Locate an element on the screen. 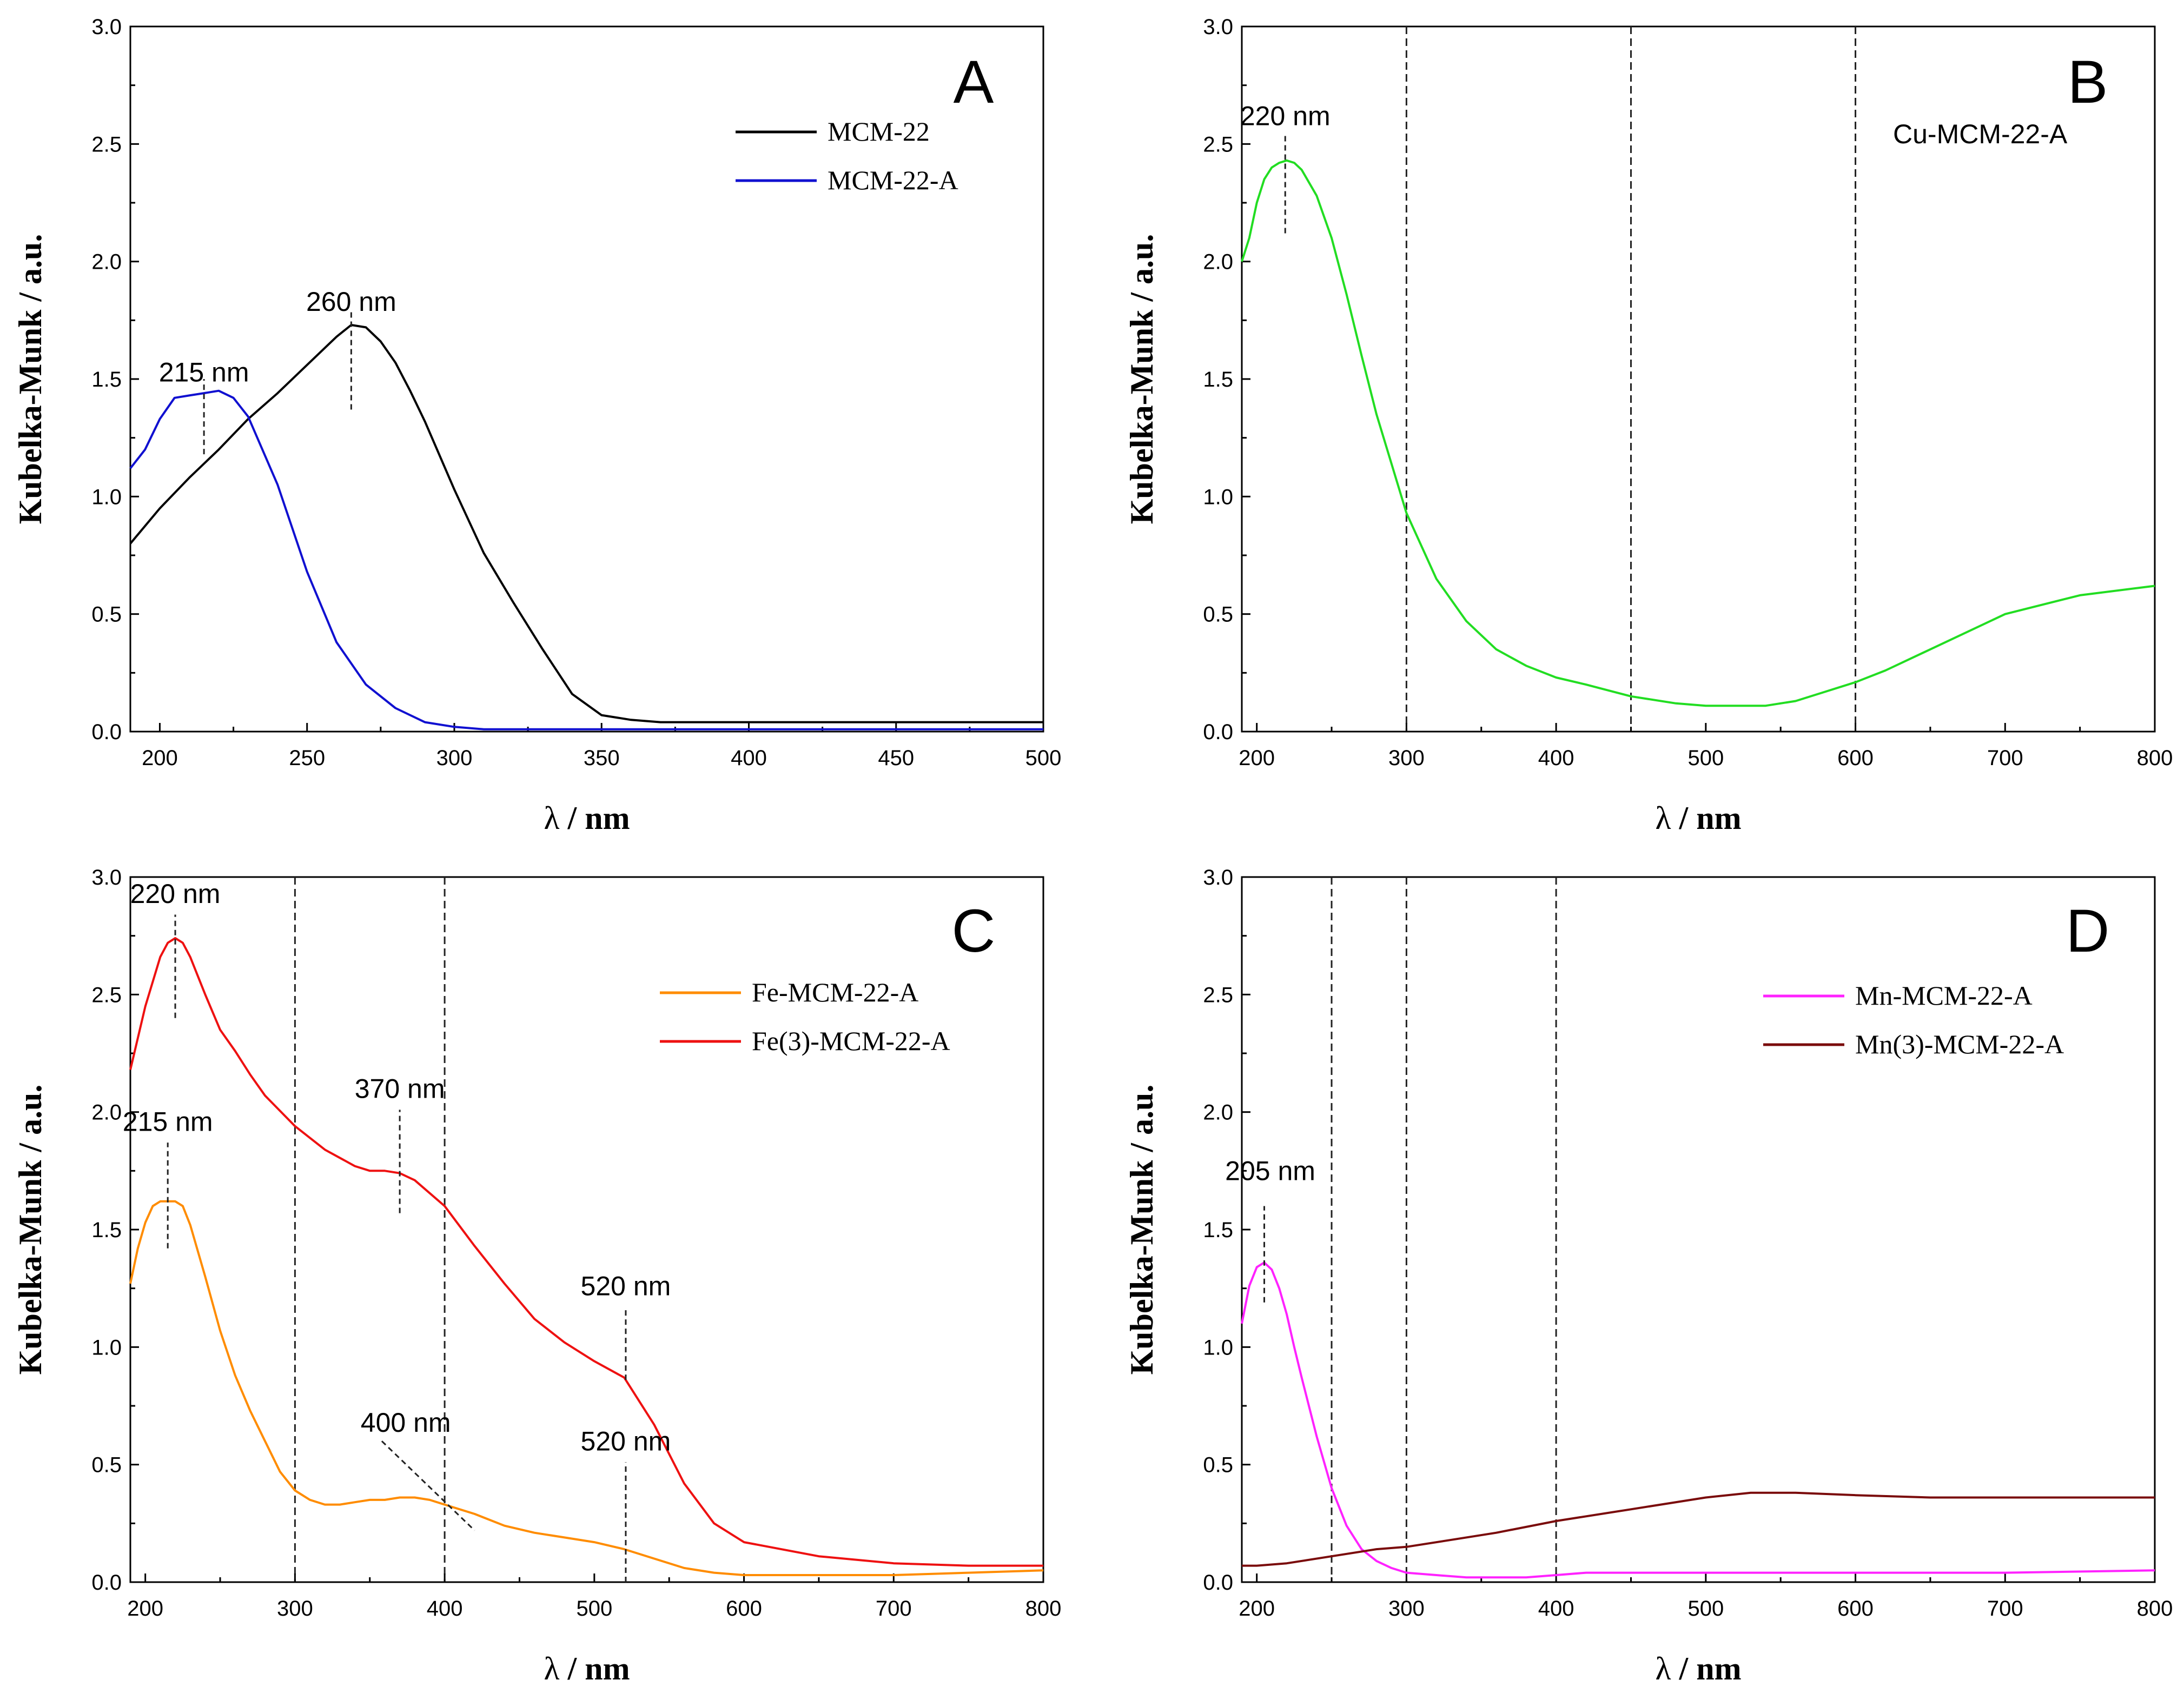  peak-label: 205 nm is located at coordinates (1270, 1171).